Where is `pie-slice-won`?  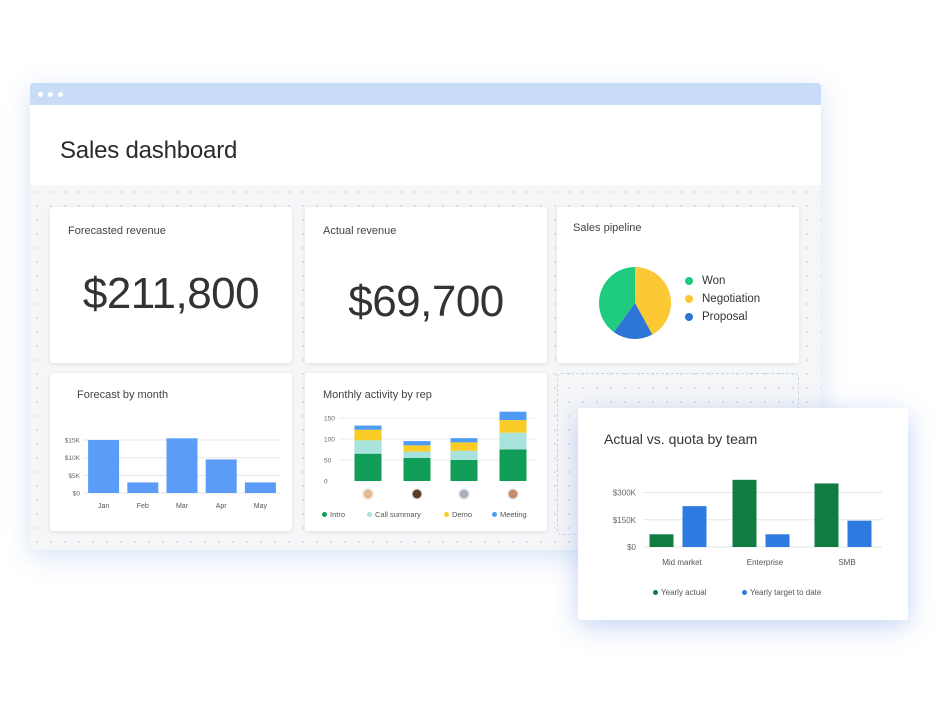
pie-slice-won is located at coordinates (617, 300).